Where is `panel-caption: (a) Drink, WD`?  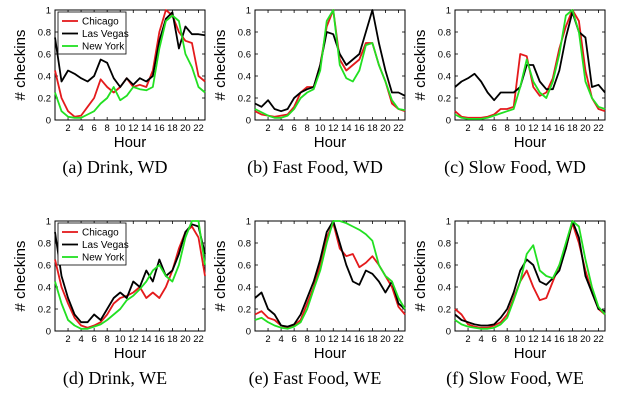 panel-caption: (a) Drink, WD is located at coordinates (114, 167).